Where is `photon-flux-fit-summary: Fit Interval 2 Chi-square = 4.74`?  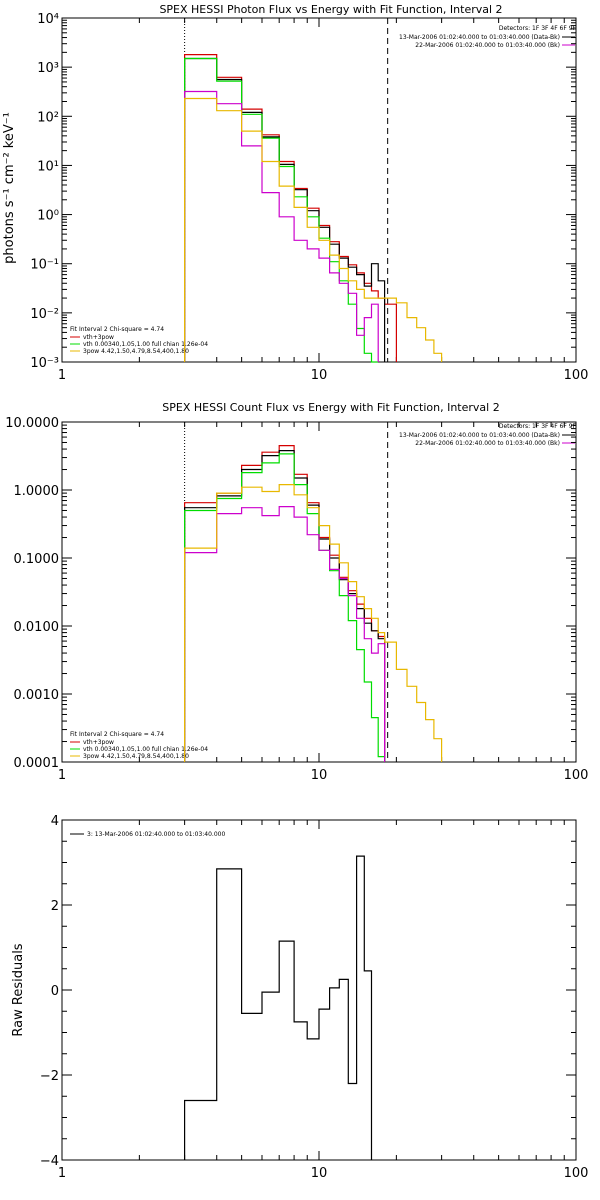 photon-flux-fit-summary: Fit Interval 2 Chi-square = 4.74 is located at coordinates (117, 329).